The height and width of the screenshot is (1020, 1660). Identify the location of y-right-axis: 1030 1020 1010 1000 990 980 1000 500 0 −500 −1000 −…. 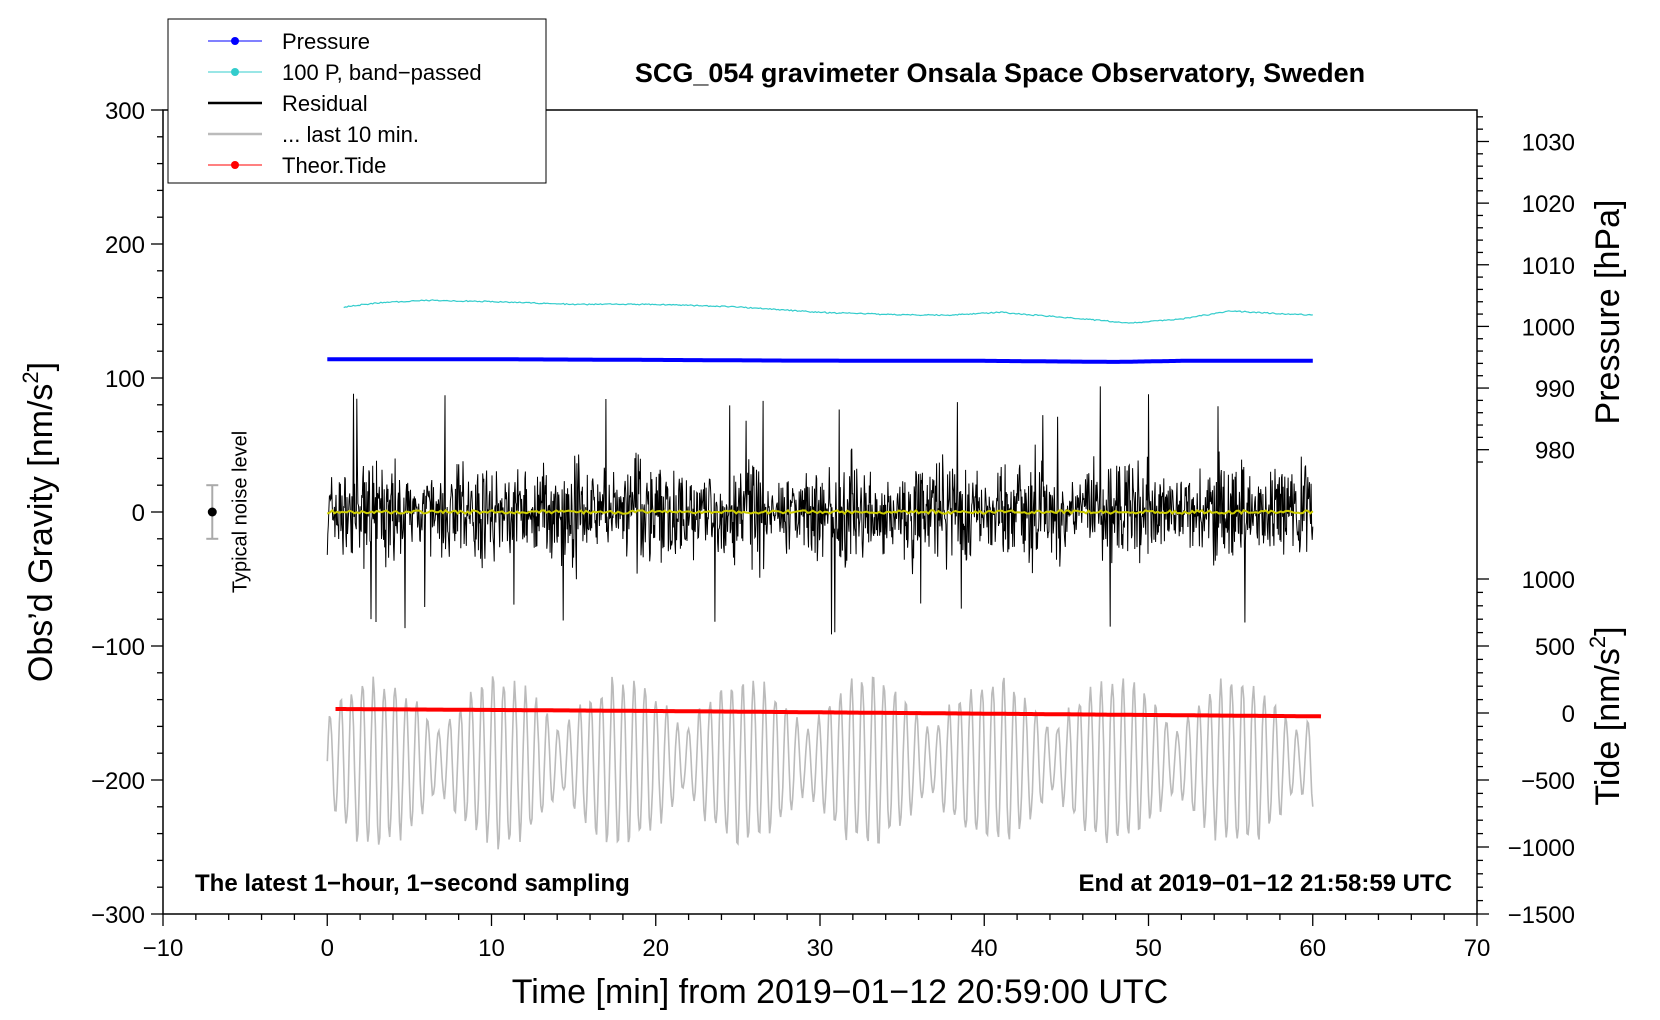
(1526, 522).